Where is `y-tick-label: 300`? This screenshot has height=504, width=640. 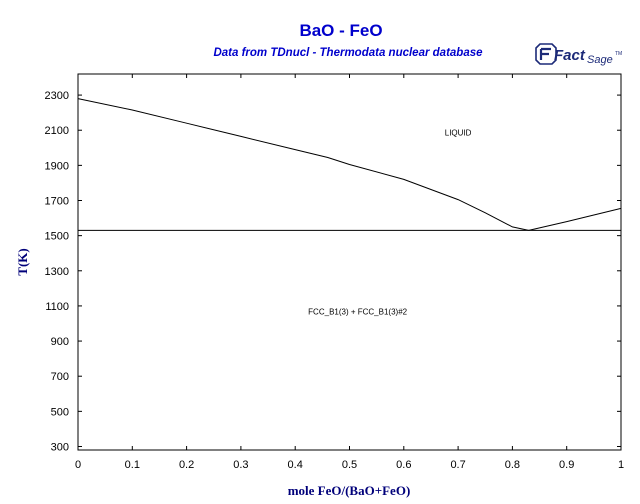 y-tick-label: 300 is located at coordinates (60, 447).